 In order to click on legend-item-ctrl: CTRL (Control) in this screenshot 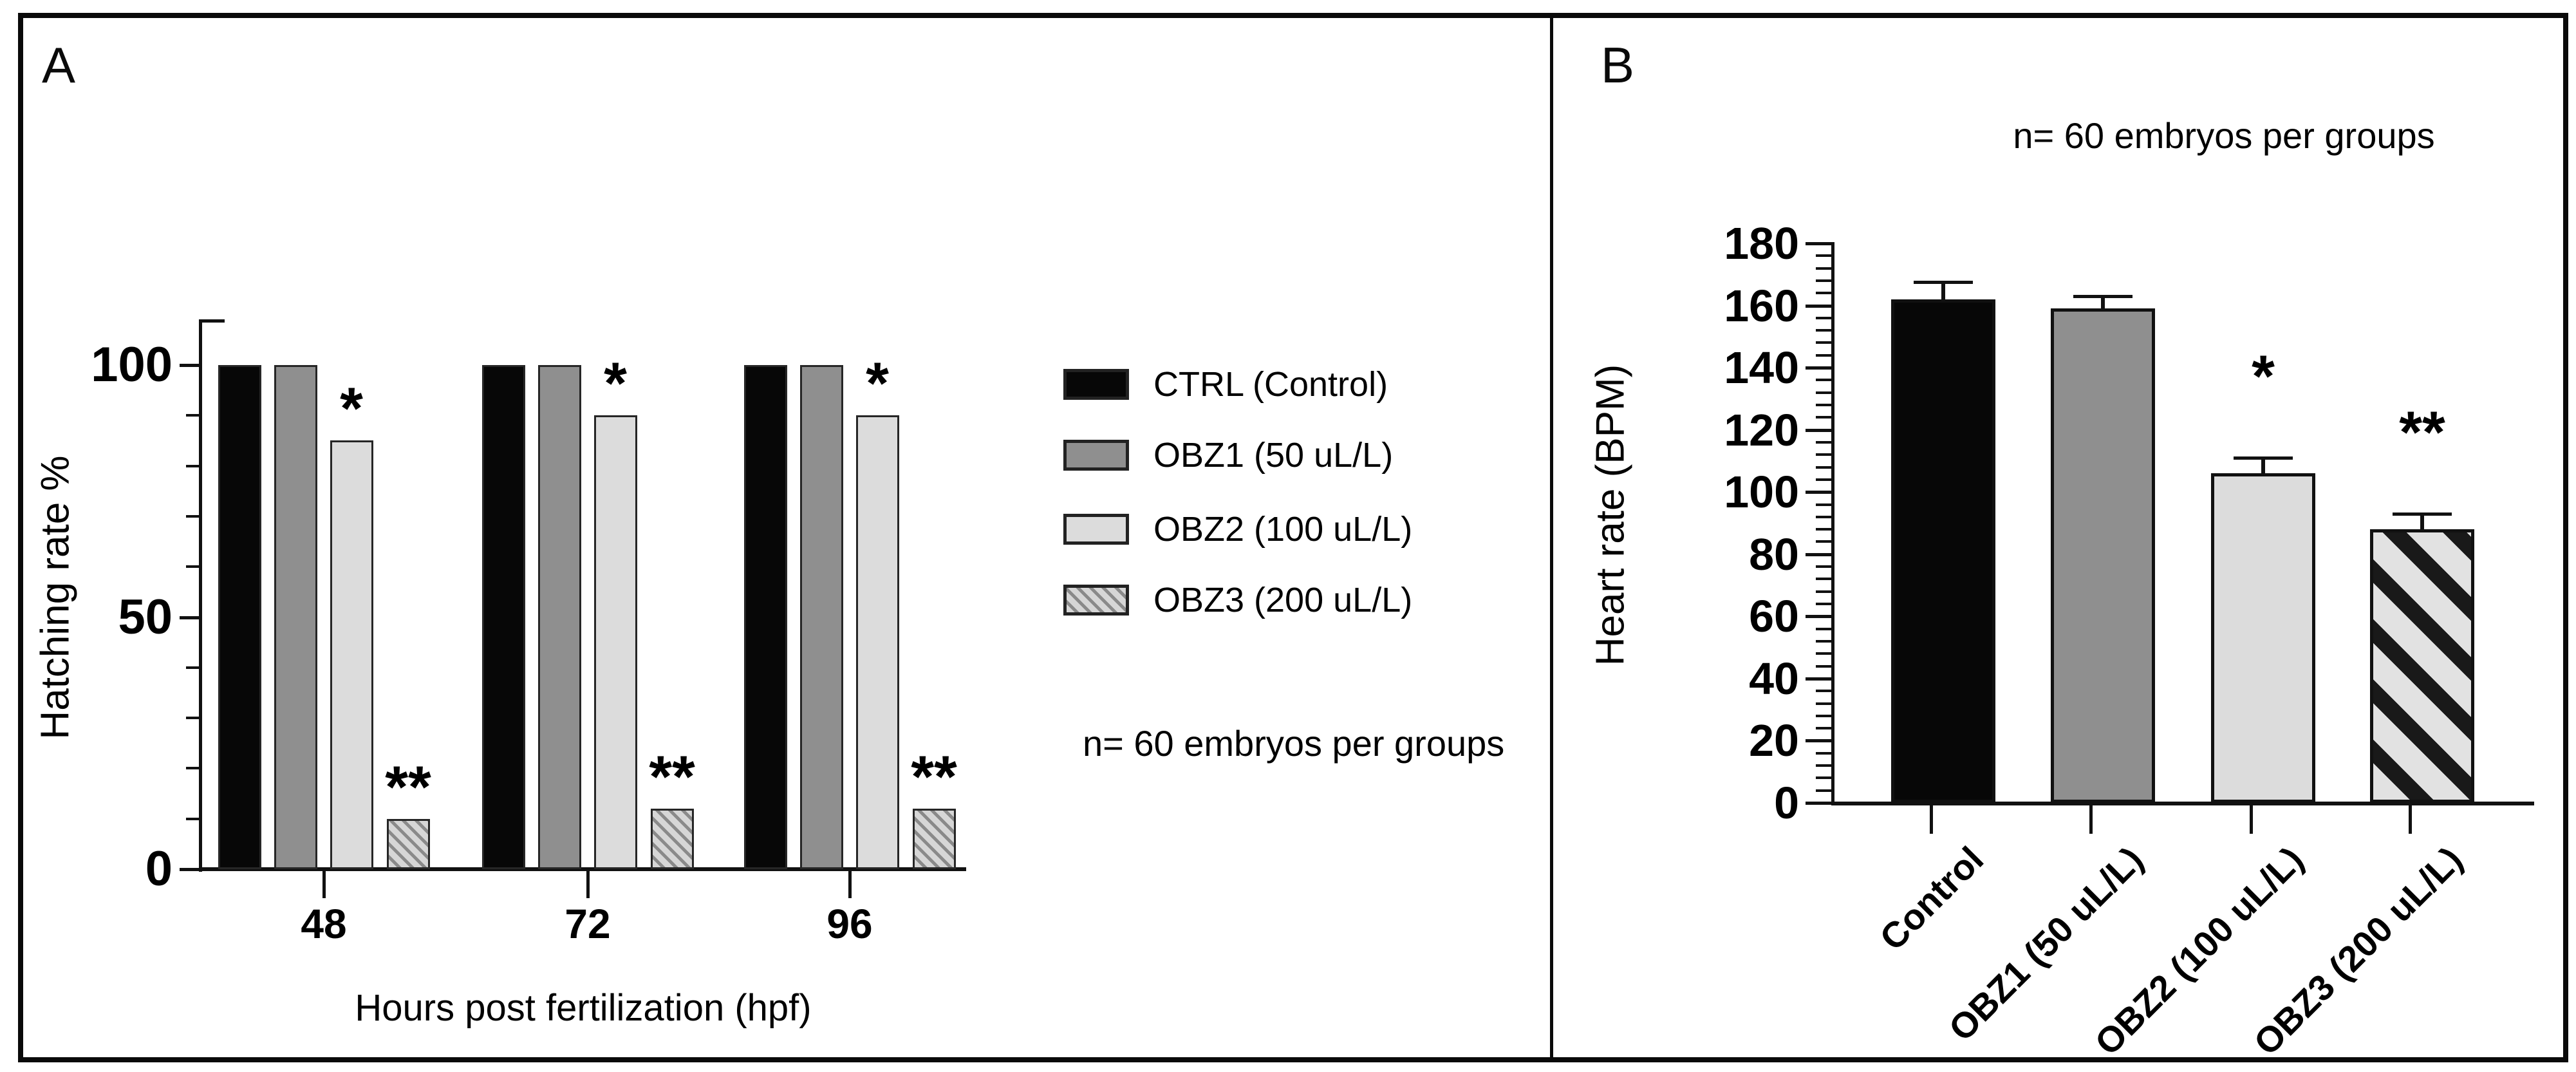, I will do `click(1225, 384)`.